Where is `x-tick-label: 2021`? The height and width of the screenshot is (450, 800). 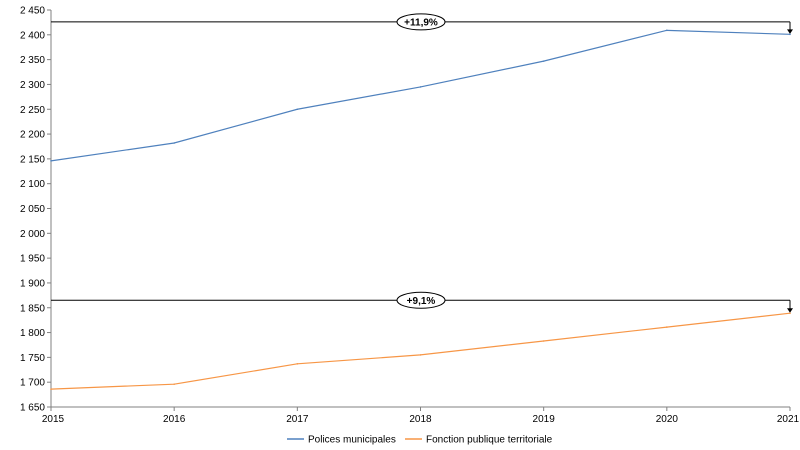 x-tick-label: 2021 is located at coordinates (788, 419).